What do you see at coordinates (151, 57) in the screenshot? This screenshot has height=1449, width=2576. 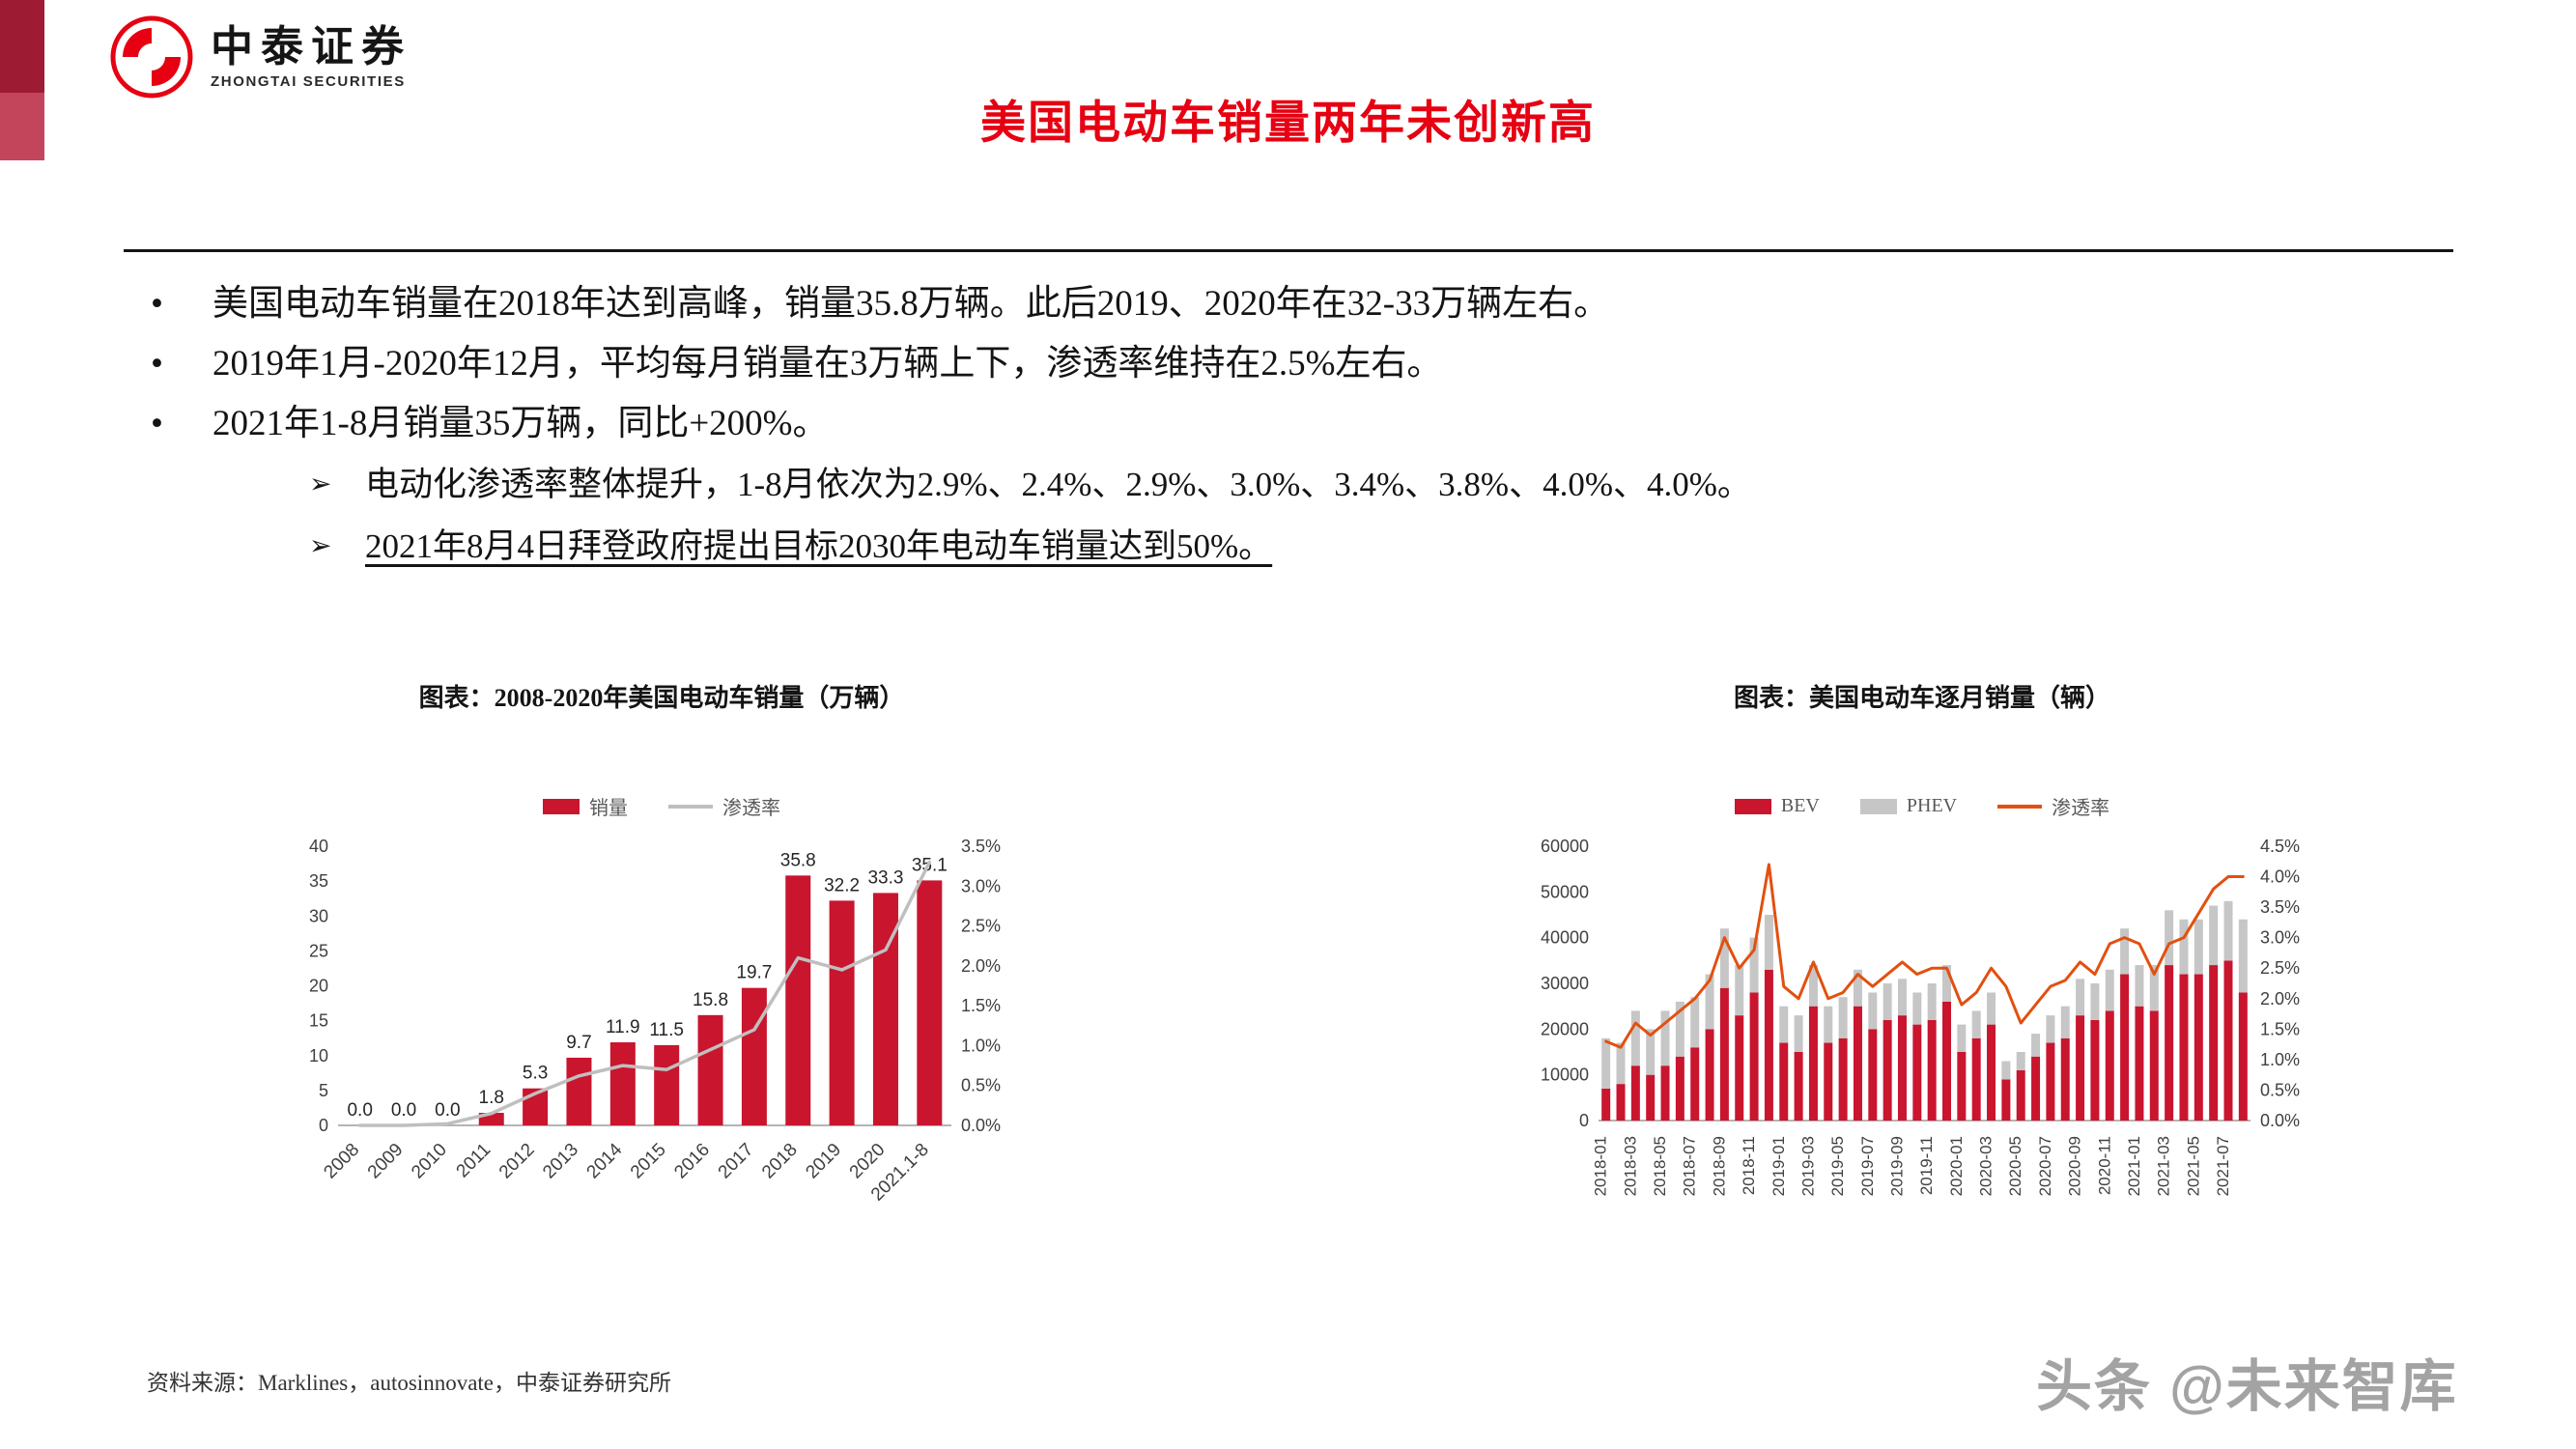 I see `zhongtai-emblem-icon` at bounding box center [151, 57].